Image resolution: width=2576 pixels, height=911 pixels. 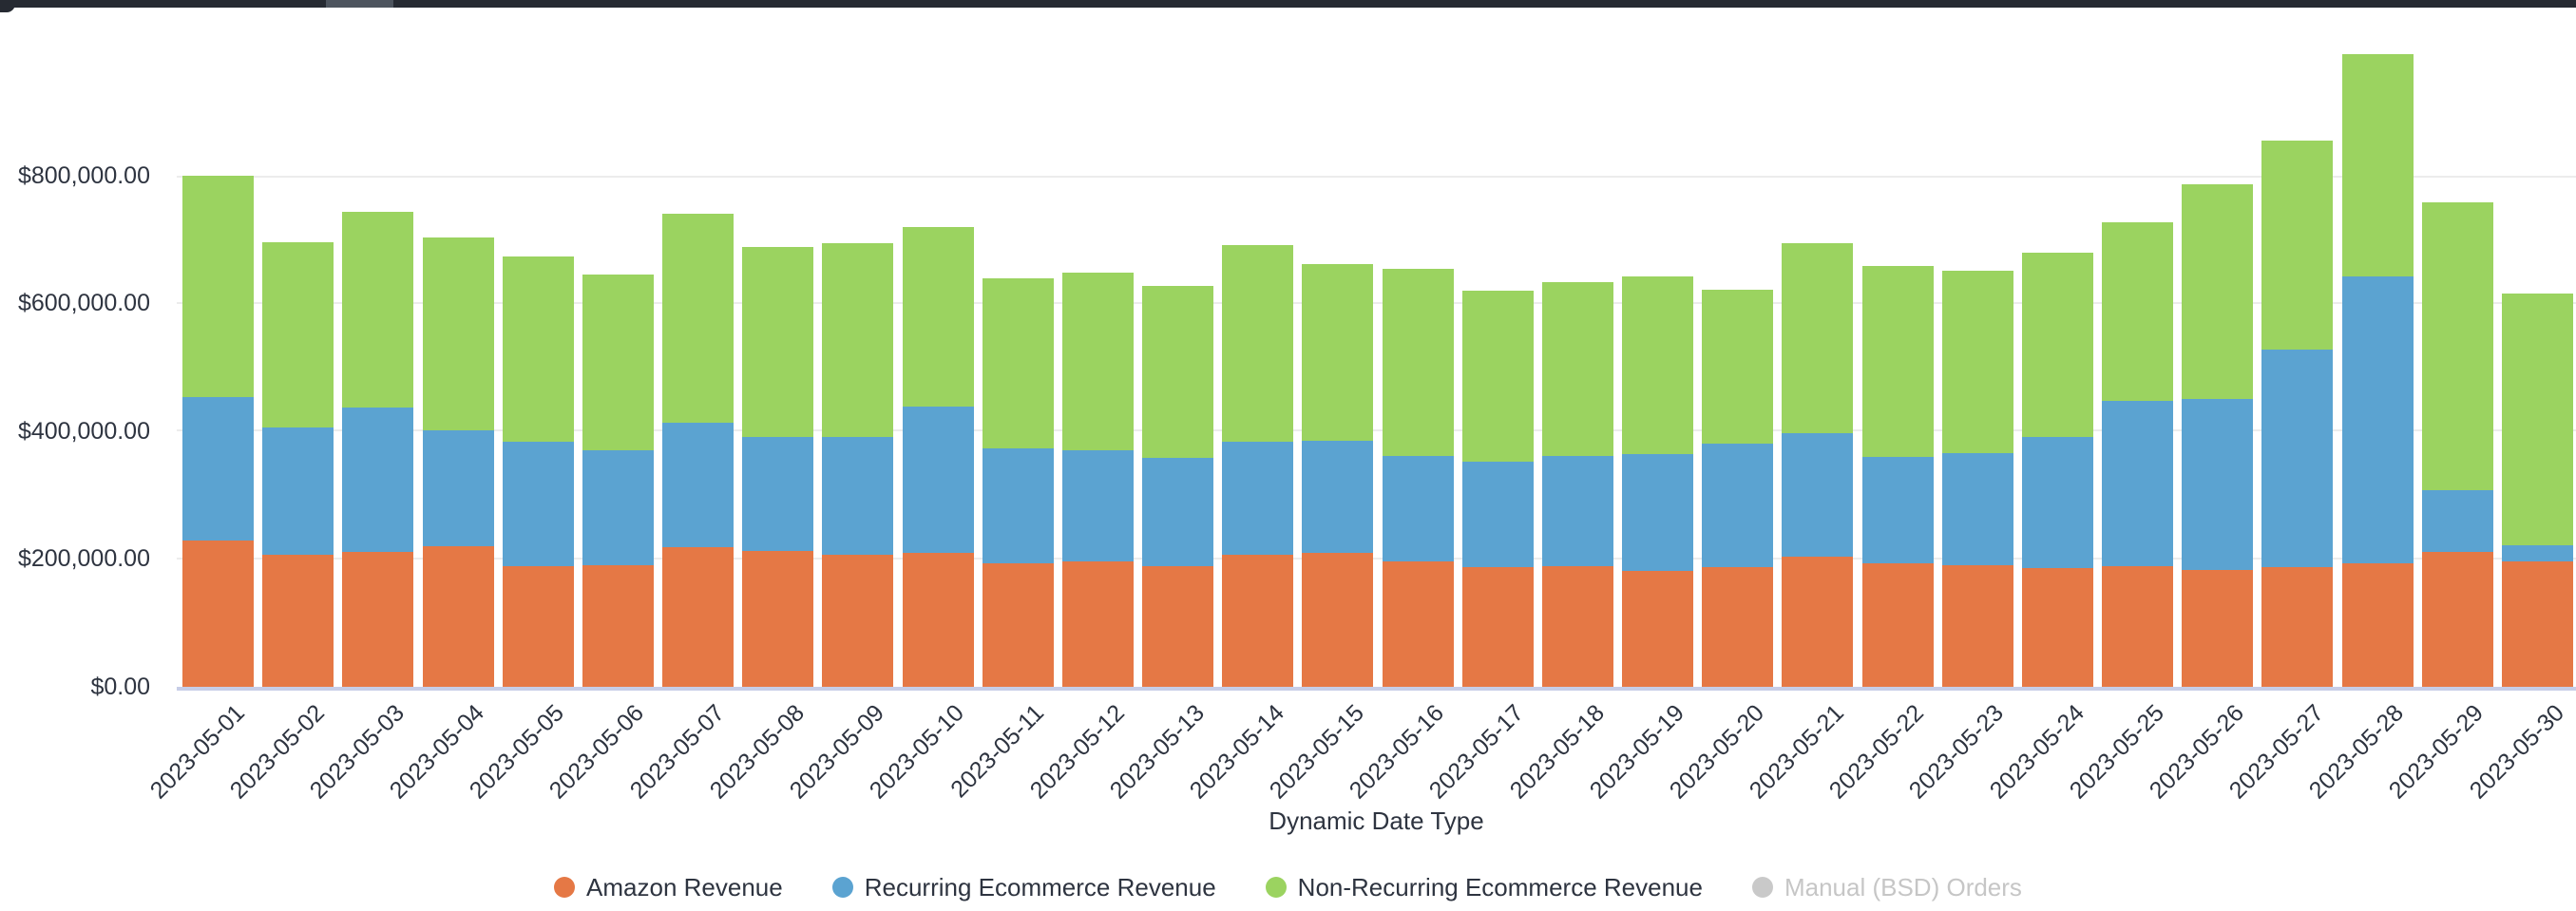 I want to click on top-scrollbar-thumb, so click(x=359, y=4).